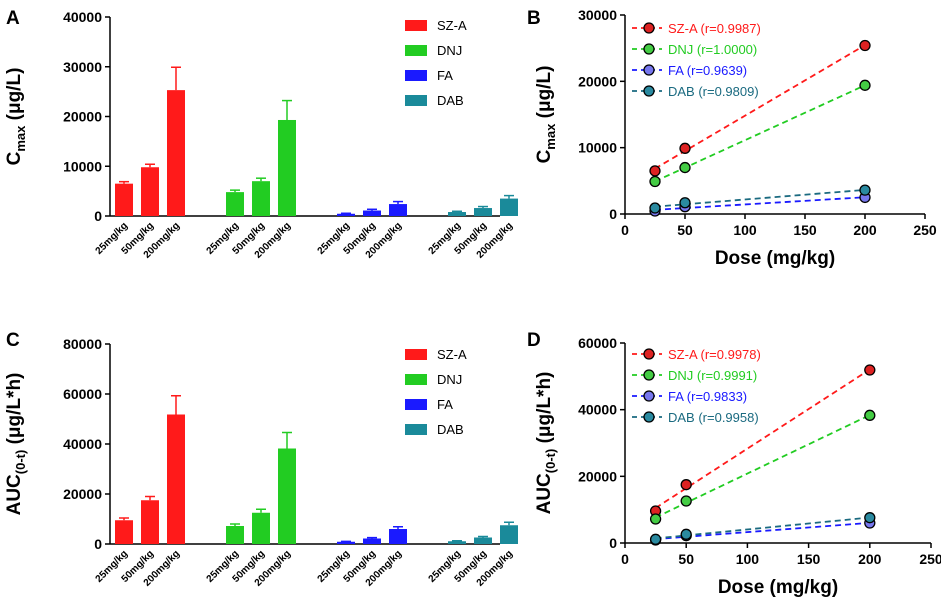 Image resolution: width=941 pixels, height=602 pixels. Describe the element at coordinates (712, 49) in the screenshot. I see `legend-label-dnj: DNJ (r=1.0000)` at that location.